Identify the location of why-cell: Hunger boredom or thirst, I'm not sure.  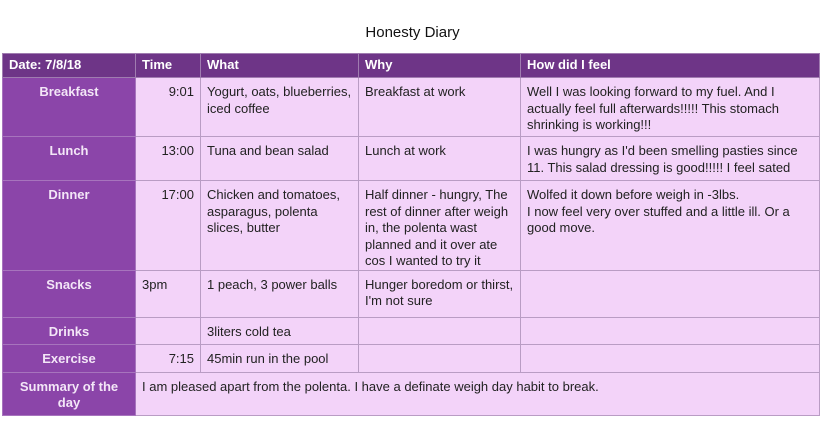
(439, 293).